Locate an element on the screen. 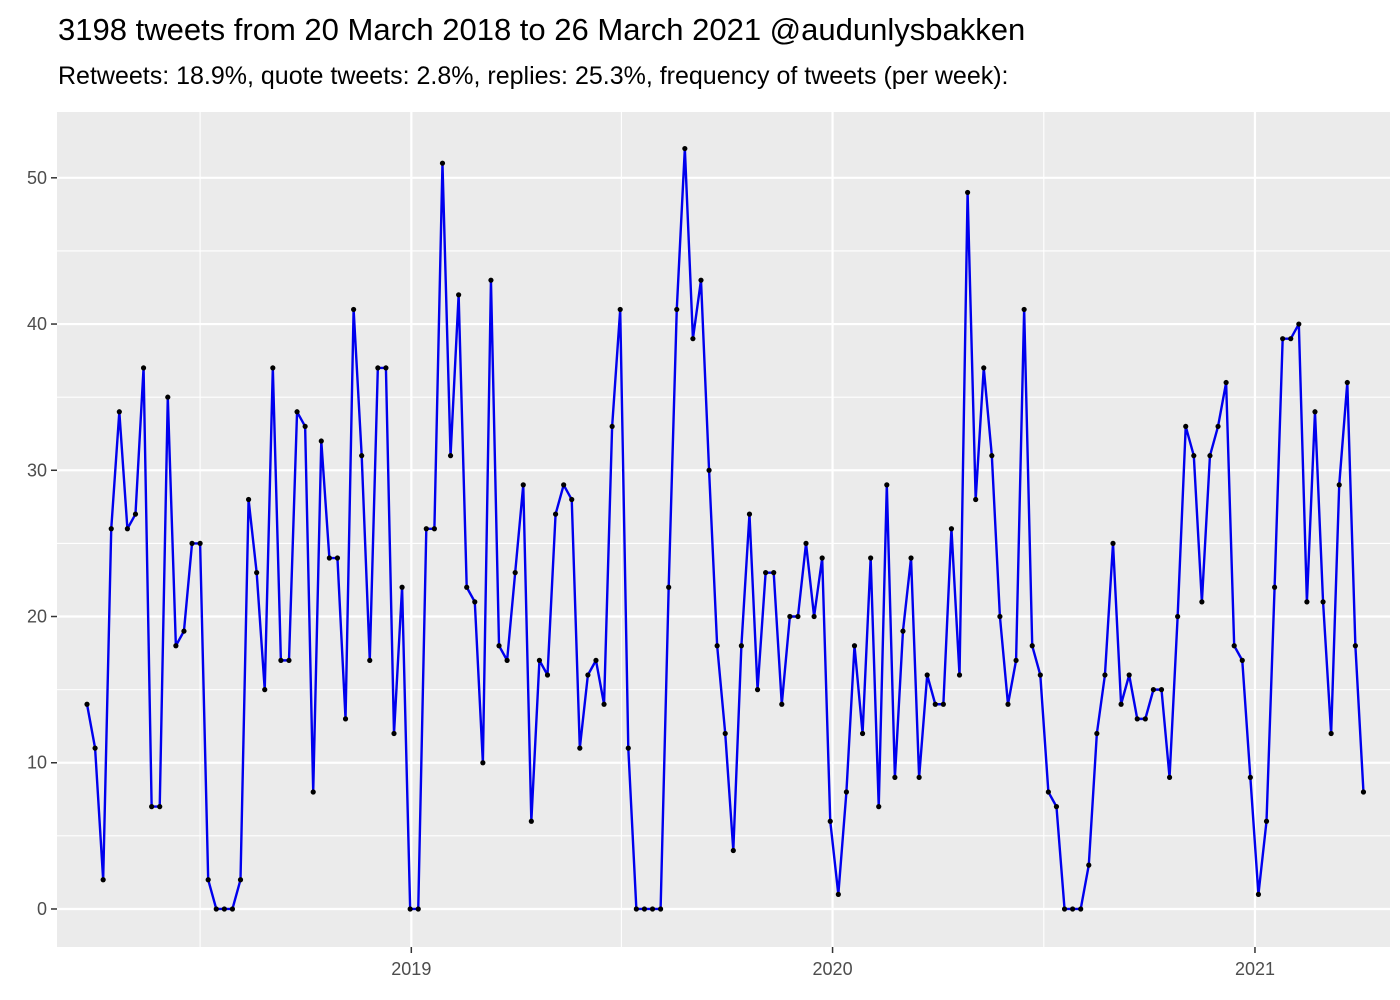 This screenshot has width=1400, height=1000. y-tick-label: 40 is located at coordinates (37, 324).